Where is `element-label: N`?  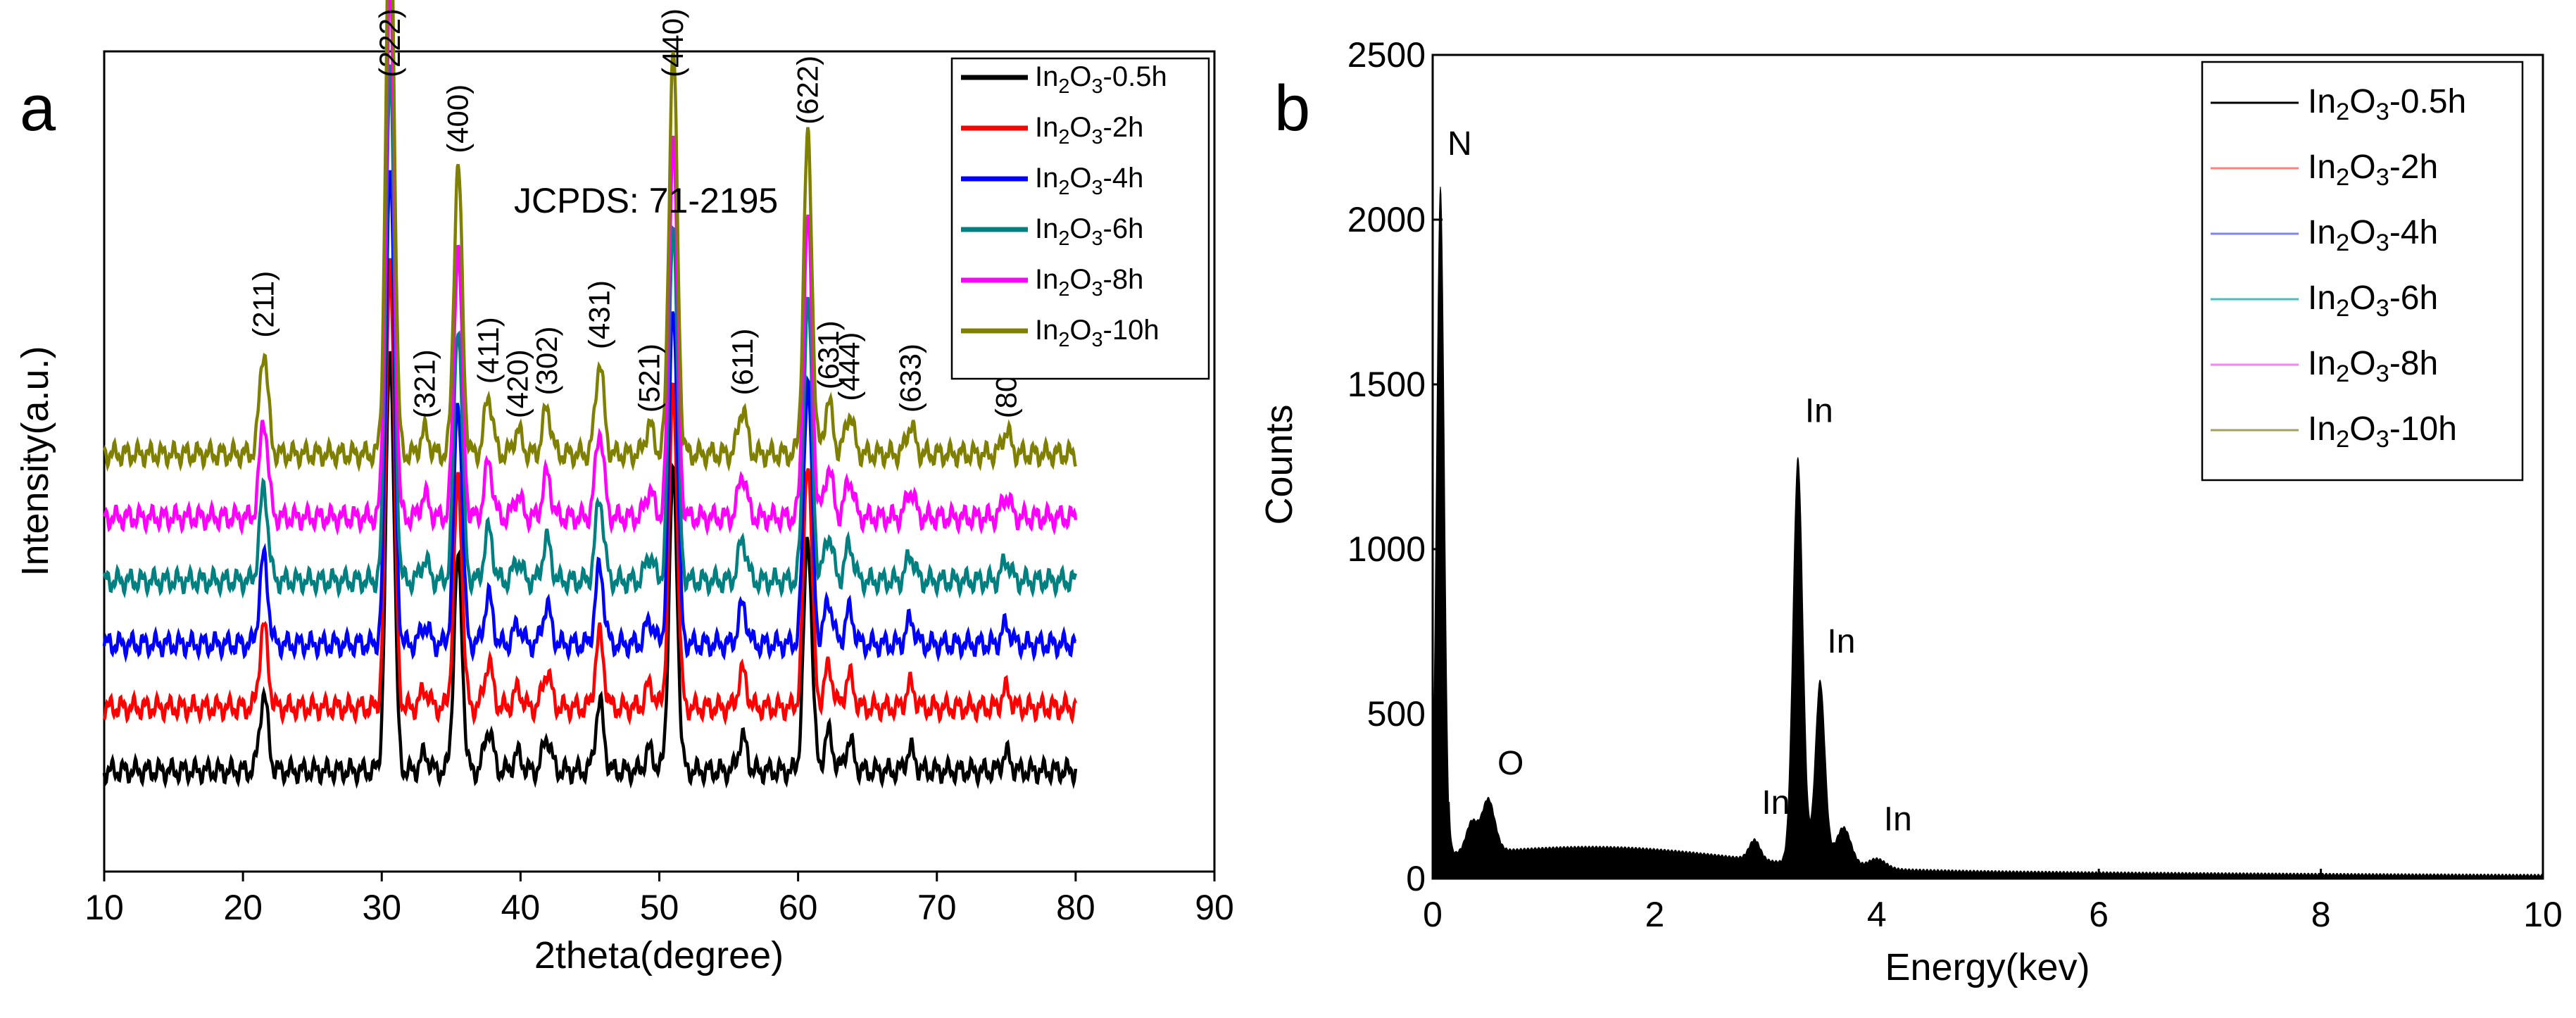
element-label: N is located at coordinates (1459, 144).